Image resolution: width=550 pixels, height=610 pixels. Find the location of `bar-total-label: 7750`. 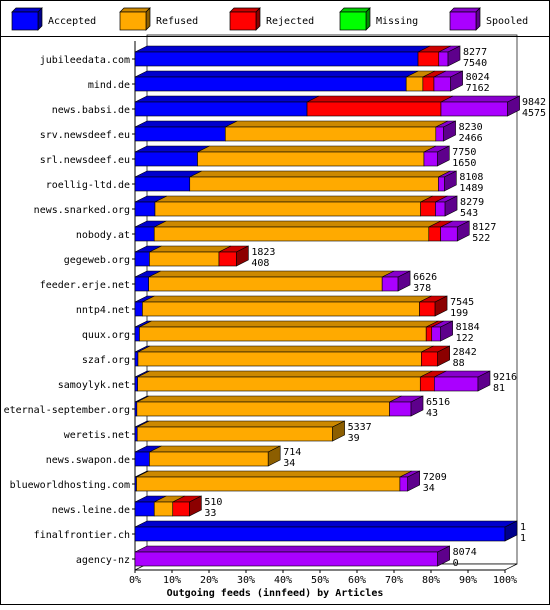

bar-total-label: 7750 is located at coordinates (464, 152).